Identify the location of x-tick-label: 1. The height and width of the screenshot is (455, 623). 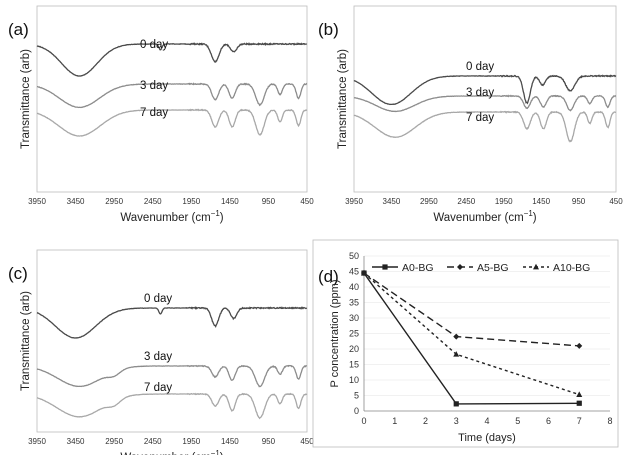
(394, 421).